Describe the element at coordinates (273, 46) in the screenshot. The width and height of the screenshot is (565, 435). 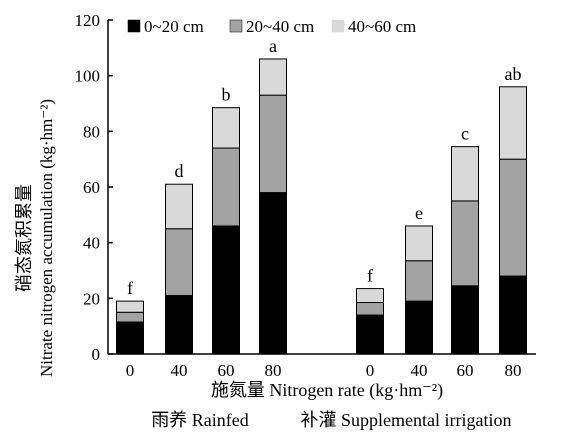
I see `significance-letter: a` at that location.